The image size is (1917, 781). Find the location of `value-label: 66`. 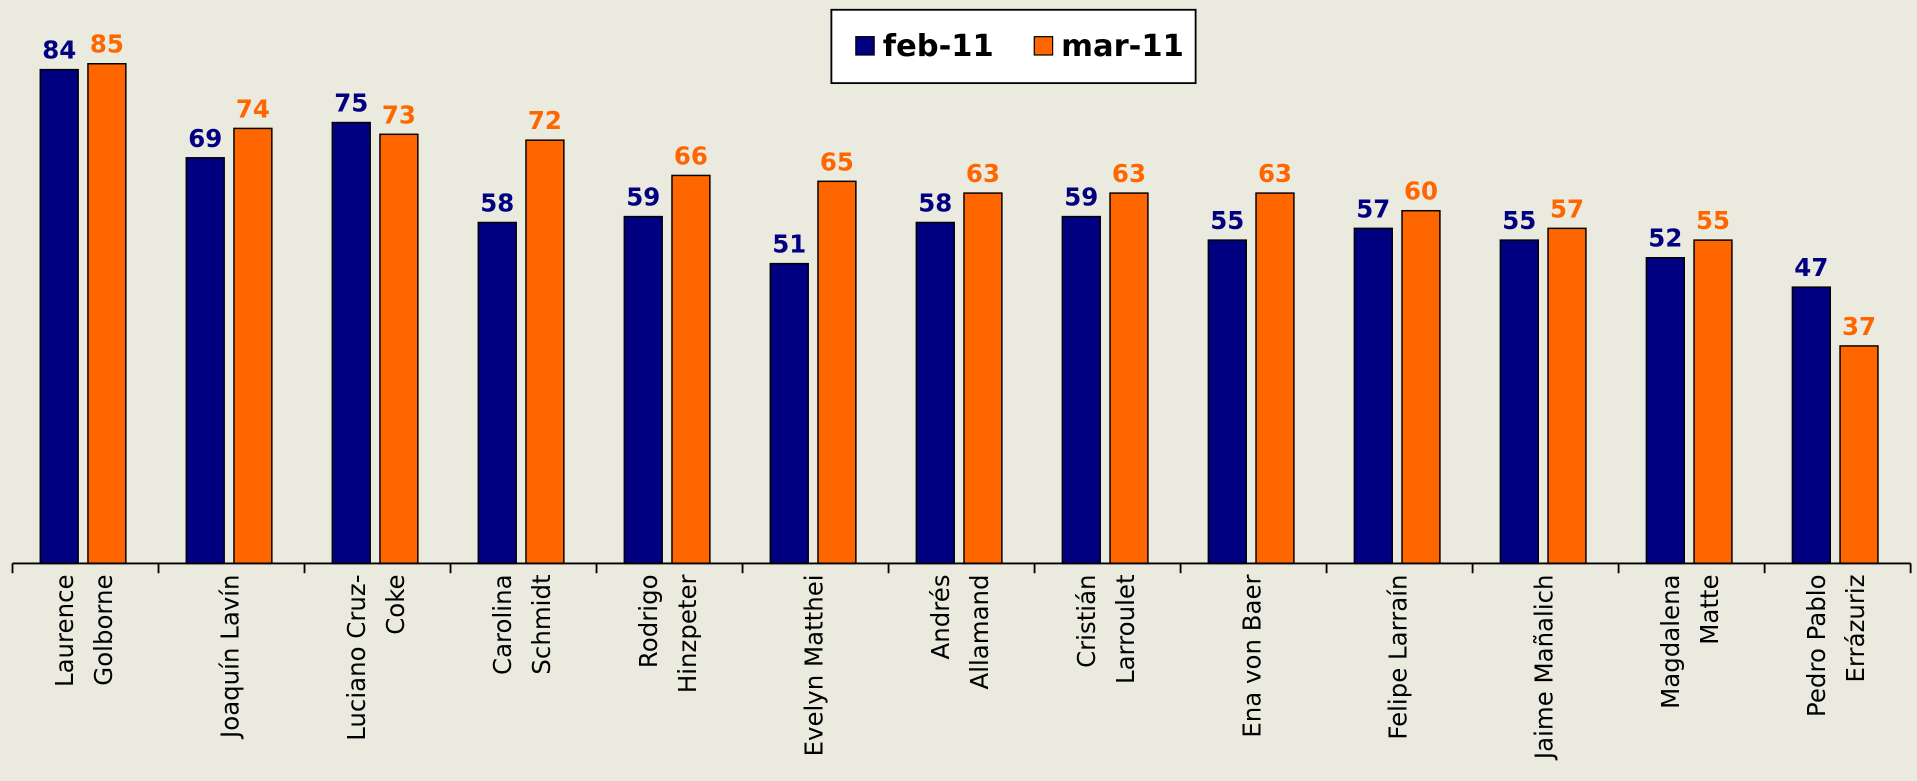

value-label: 66 is located at coordinates (691, 155).